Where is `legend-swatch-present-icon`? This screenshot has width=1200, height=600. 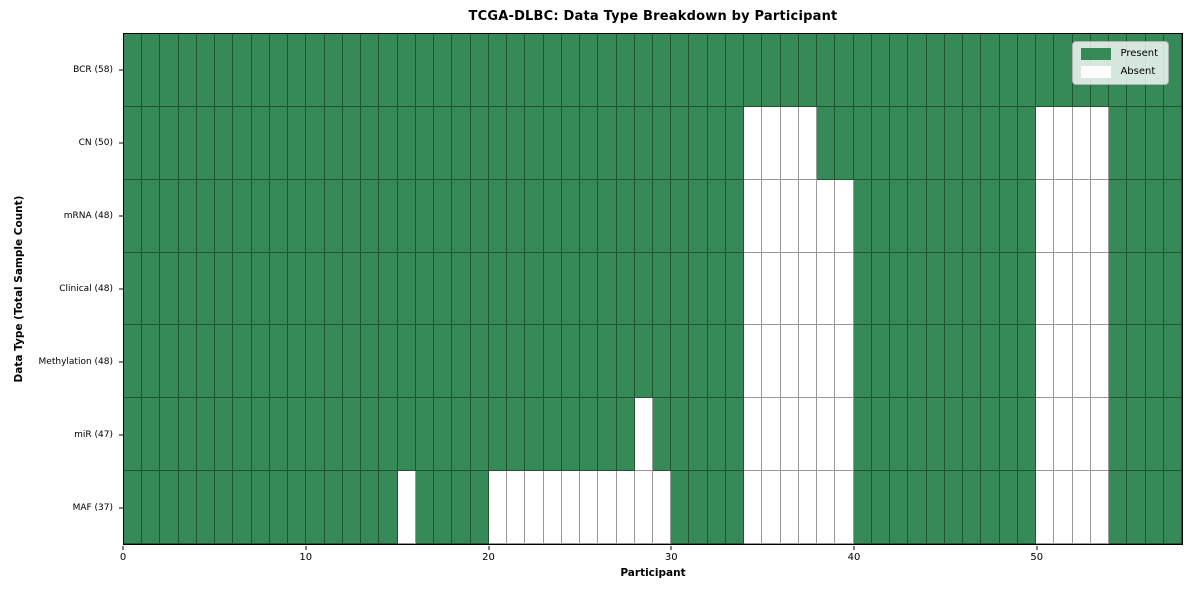
legend-swatch-present-icon is located at coordinates (1096, 54).